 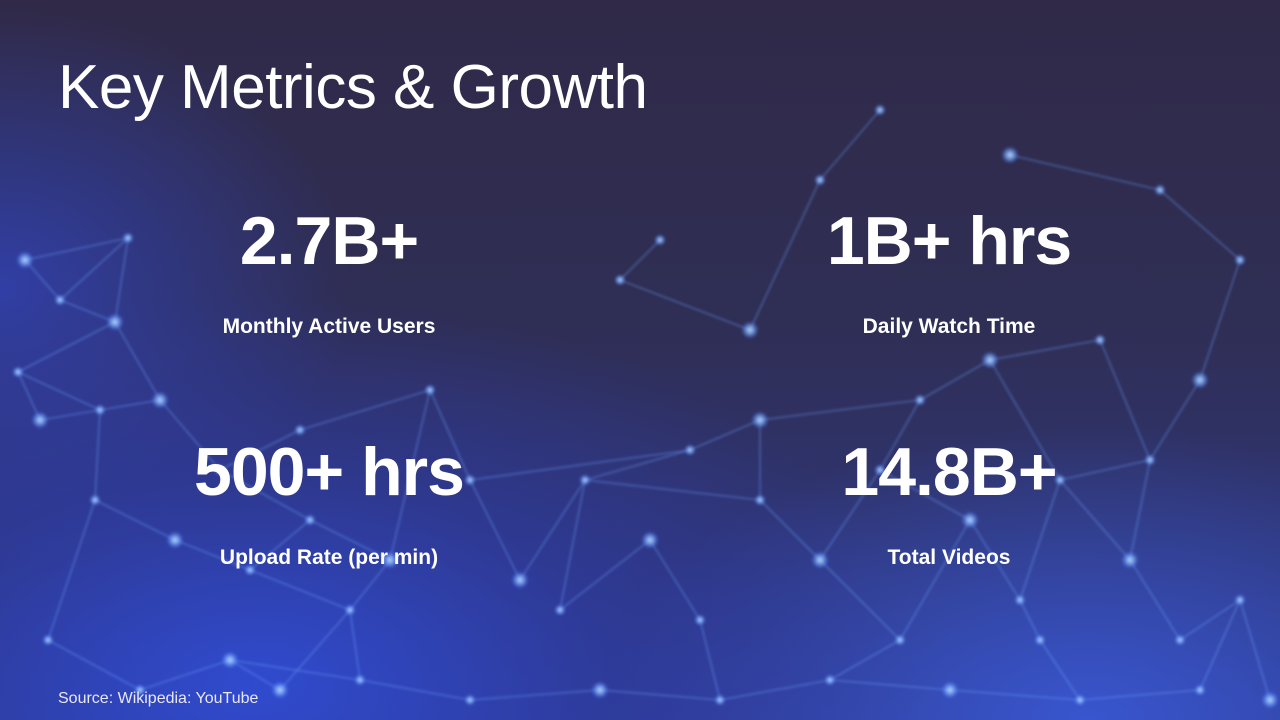 I want to click on metric-label: Daily Watch Time, so click(x=949, y=326).